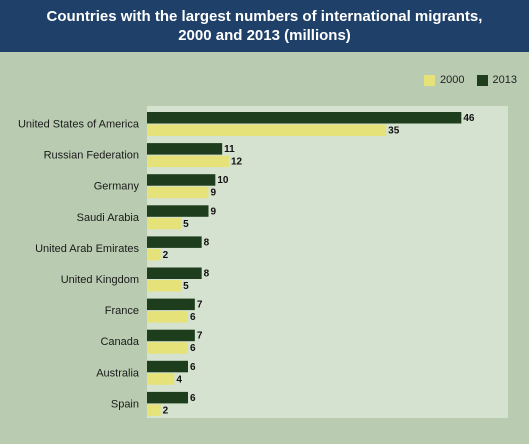 The image size is (529, 444). Describe the element at coordinates (264, 35) in the screenshot. I see `chart-title-line-2: 2000 and 2013 (millions)` at that location.